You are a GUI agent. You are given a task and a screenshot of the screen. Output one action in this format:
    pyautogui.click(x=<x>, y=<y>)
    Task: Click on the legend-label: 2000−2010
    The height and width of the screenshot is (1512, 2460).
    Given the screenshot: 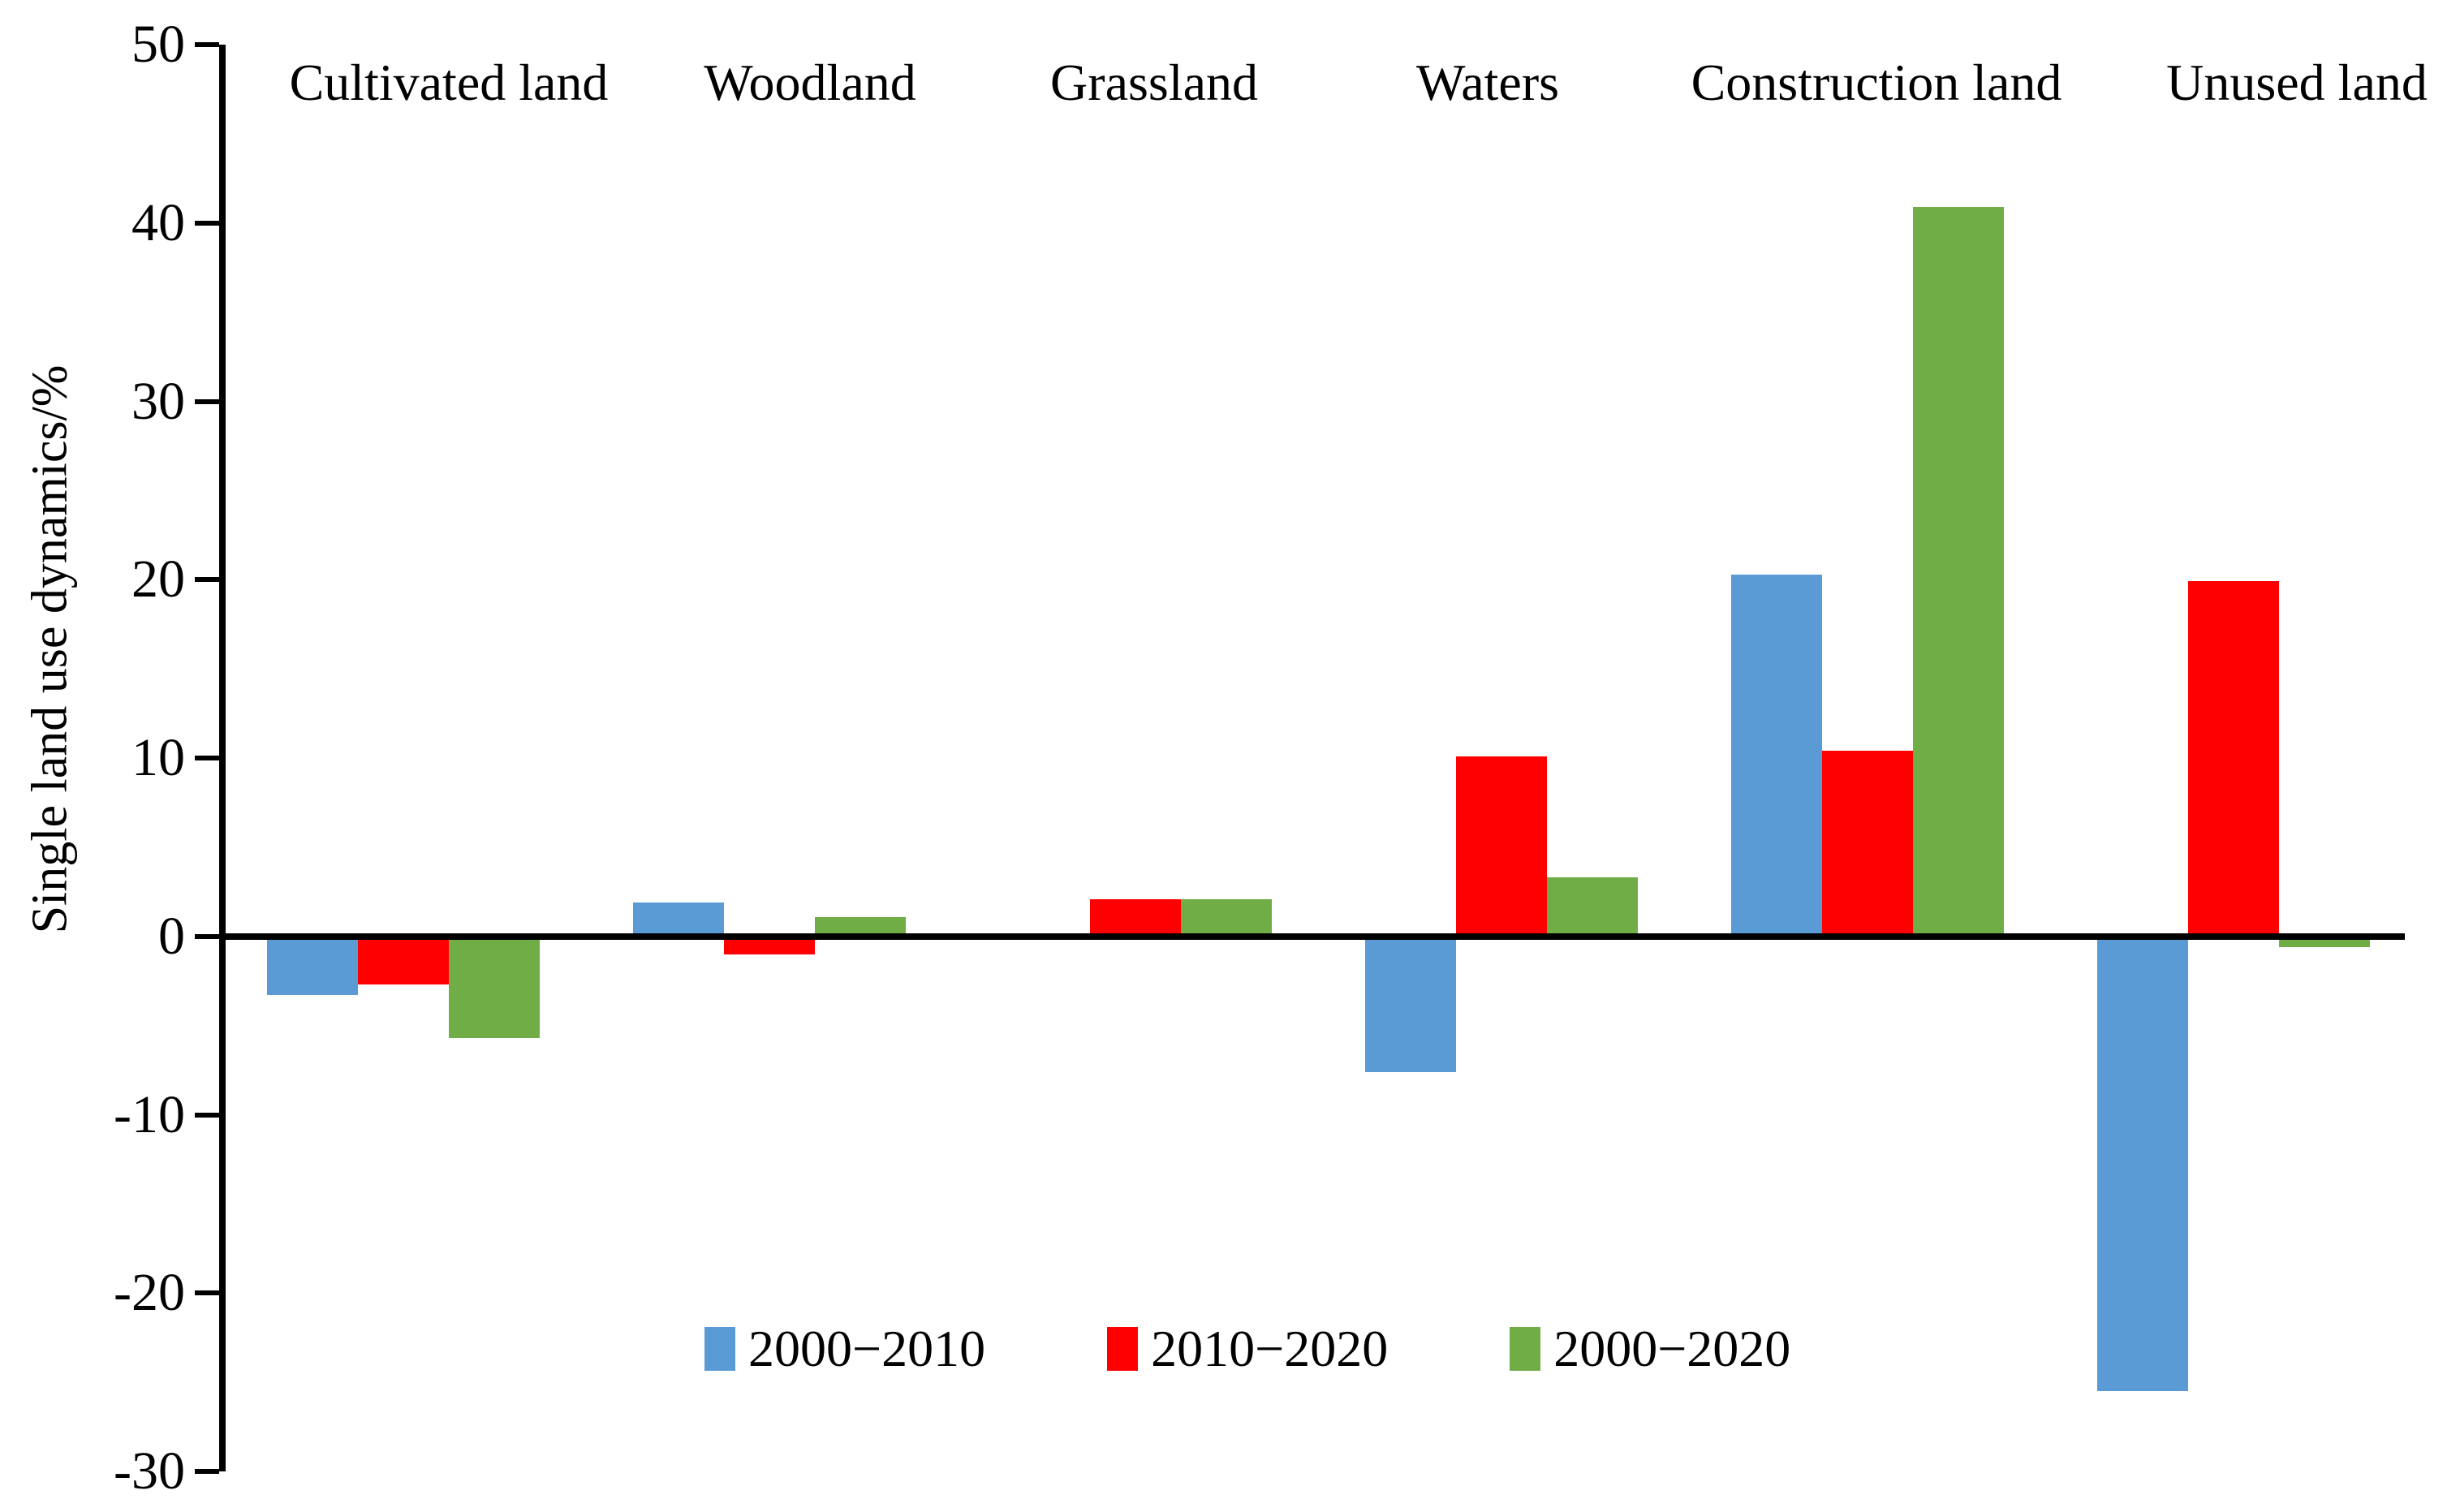 What is the action you would take?
    pyautogui.click(x=867, y=1348)
    